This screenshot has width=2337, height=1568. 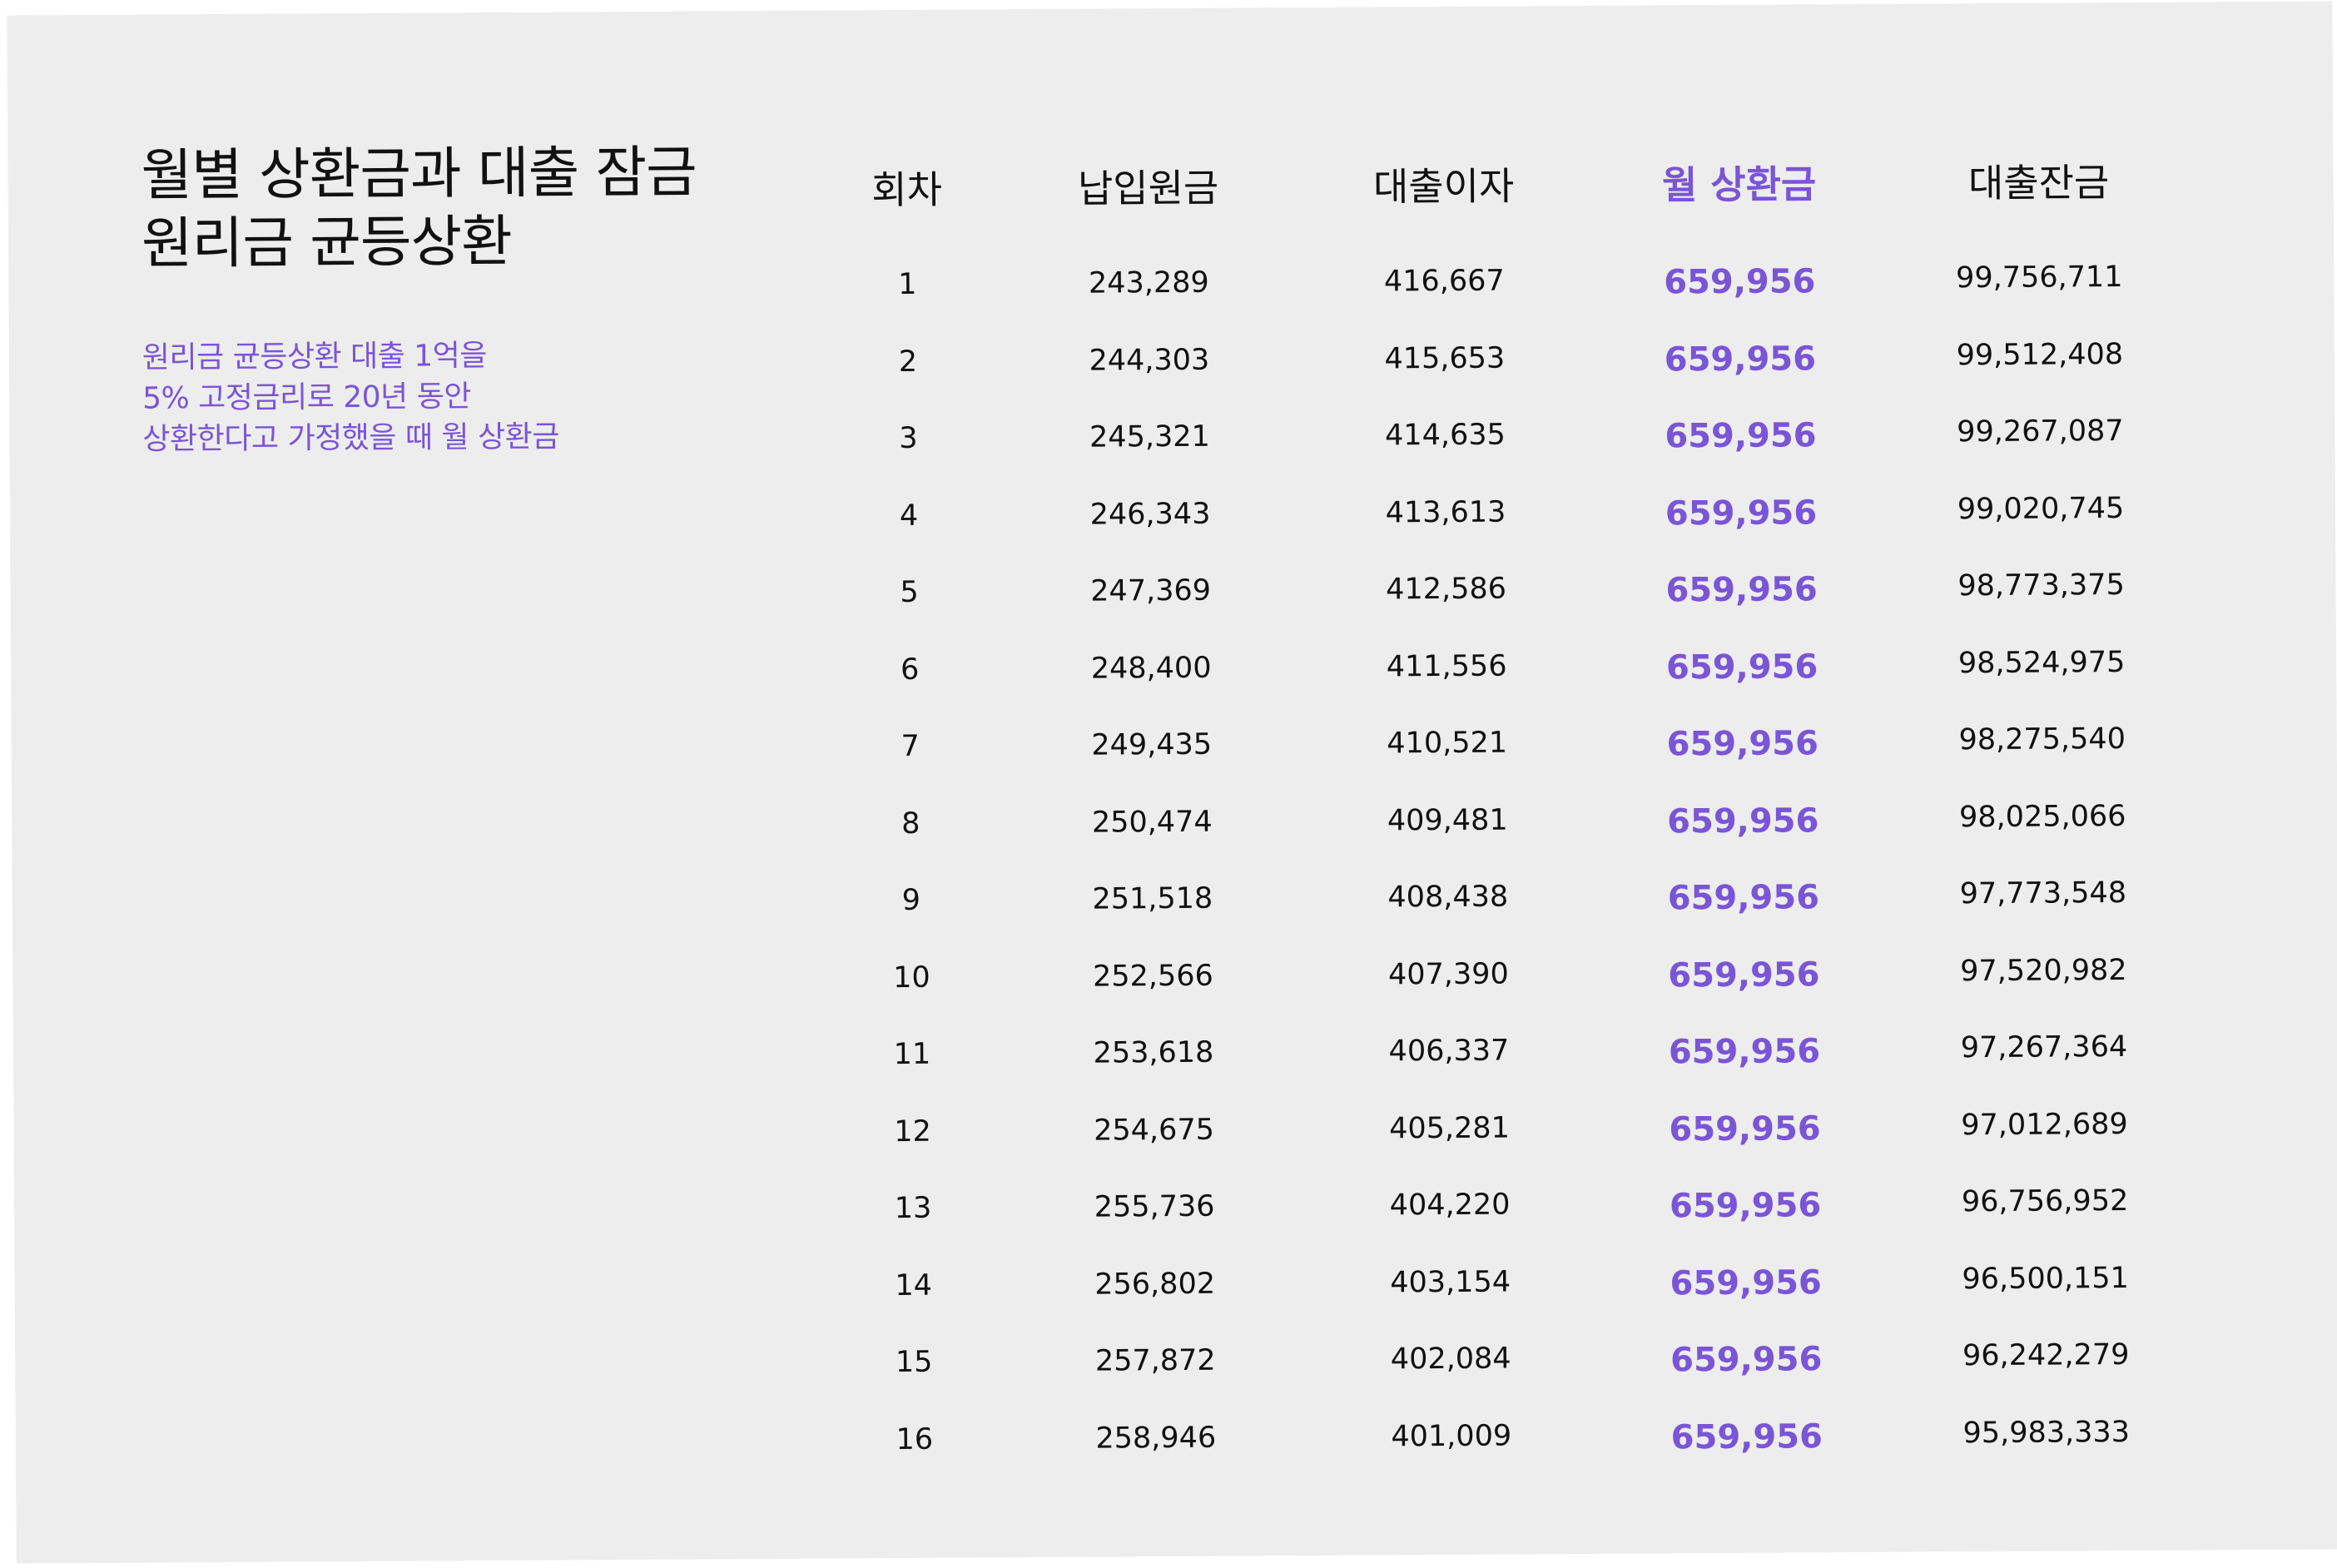 I want to click on title-line-2: 원리금 균등상환, so click(x=327, y=242).